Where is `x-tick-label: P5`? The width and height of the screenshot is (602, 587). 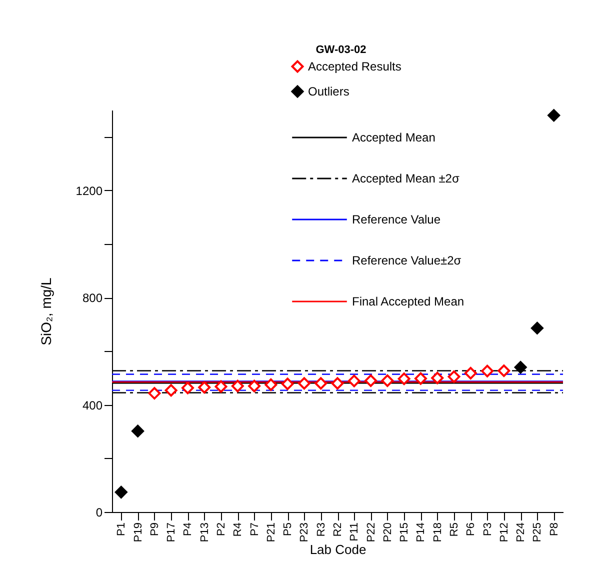 x-tick-label: P5 is located at coordinates (288, 529).